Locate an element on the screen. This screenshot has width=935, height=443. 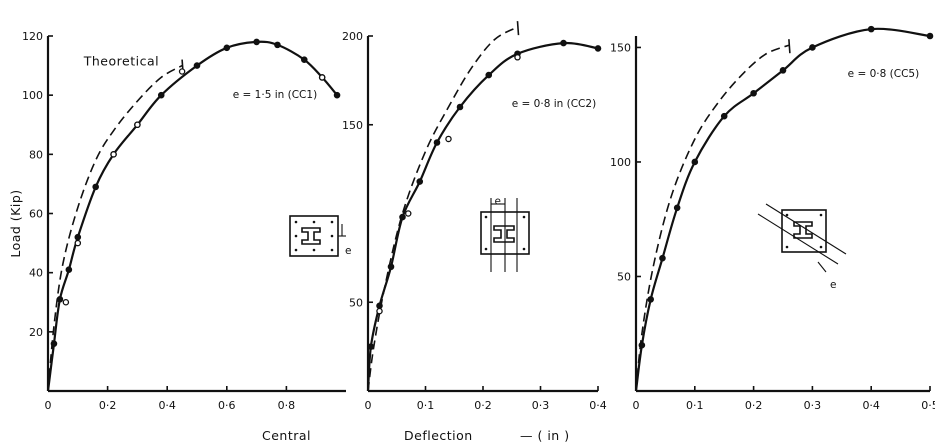
x-tick-label: 0·8 is located at coordinates (287, 405).